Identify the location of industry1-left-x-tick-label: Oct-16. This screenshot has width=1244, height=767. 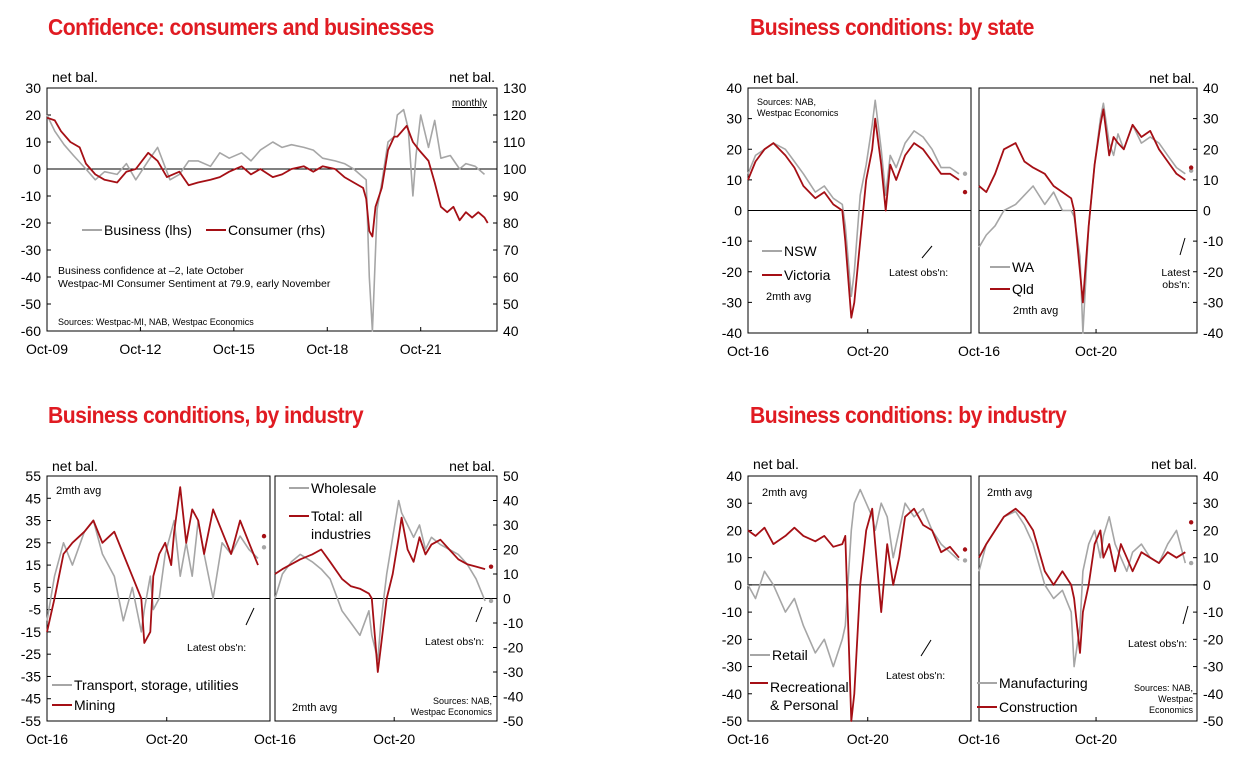
(47, 739).